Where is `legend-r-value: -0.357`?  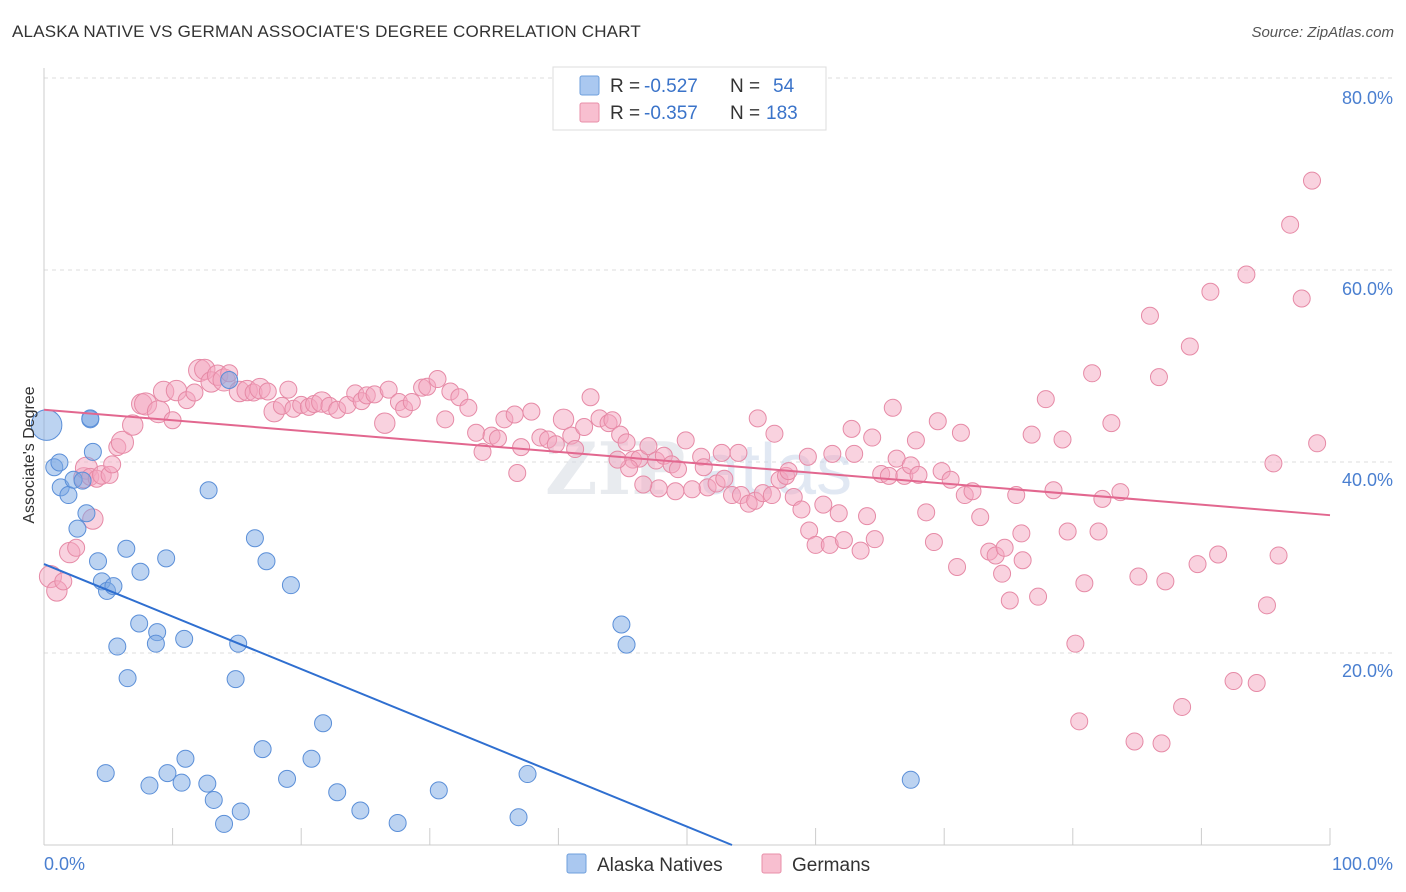 legend-r-value: -0.357 is located at coordinates (671, 113).